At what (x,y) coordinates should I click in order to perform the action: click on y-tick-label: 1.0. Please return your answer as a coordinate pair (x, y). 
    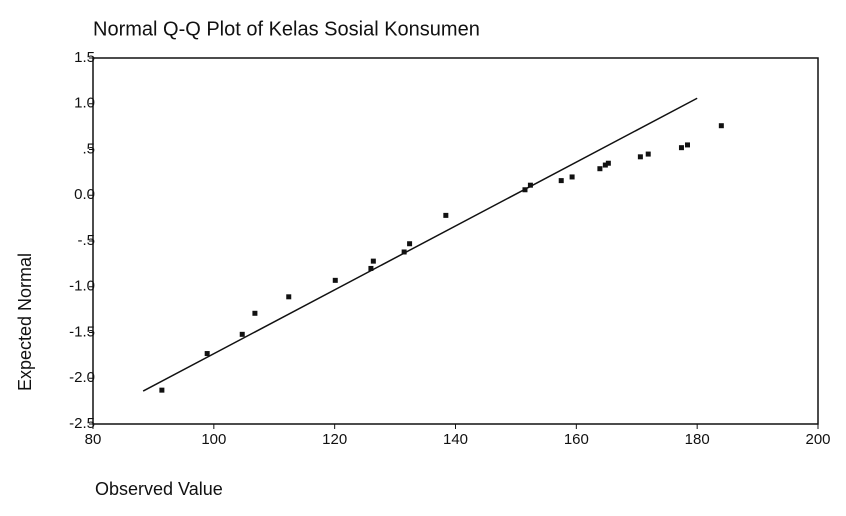
    Looking at the image, I should click on (84, 103).